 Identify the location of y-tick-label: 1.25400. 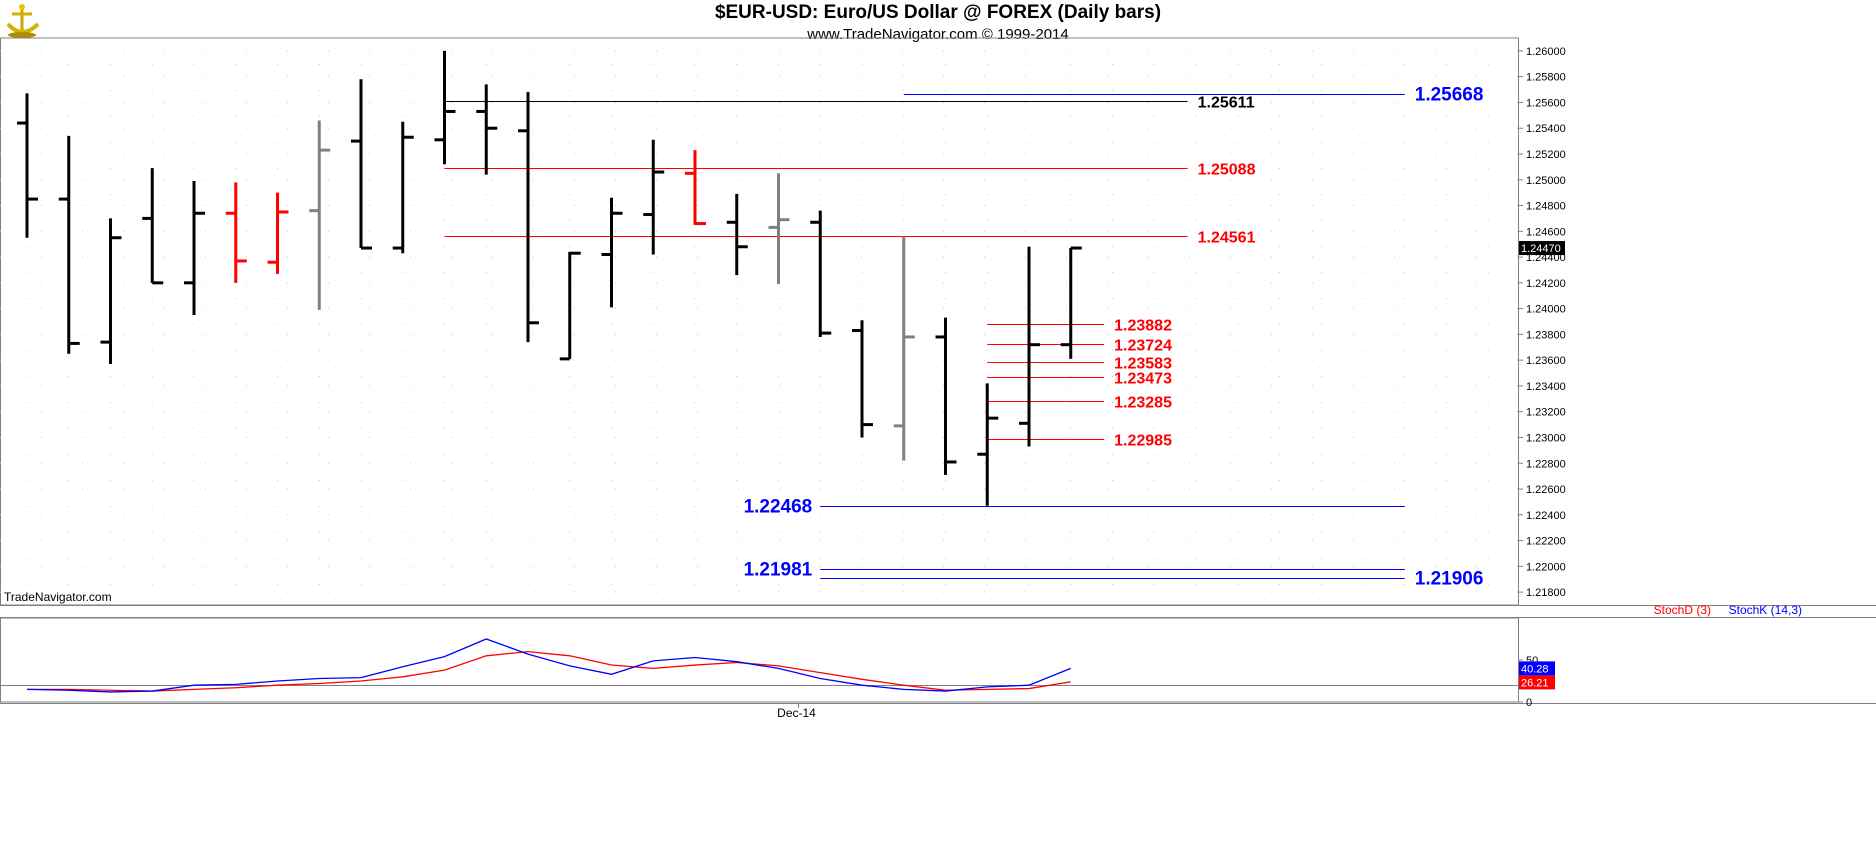
(1546, 129).